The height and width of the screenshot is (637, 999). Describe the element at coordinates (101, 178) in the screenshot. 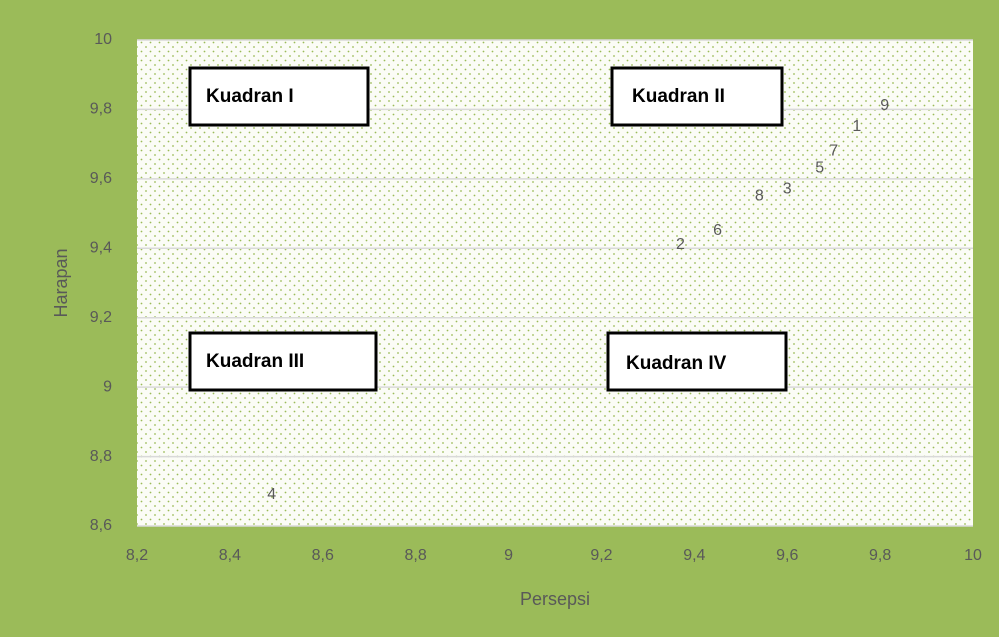

I see `y-tick-label: 9,6` at that location.